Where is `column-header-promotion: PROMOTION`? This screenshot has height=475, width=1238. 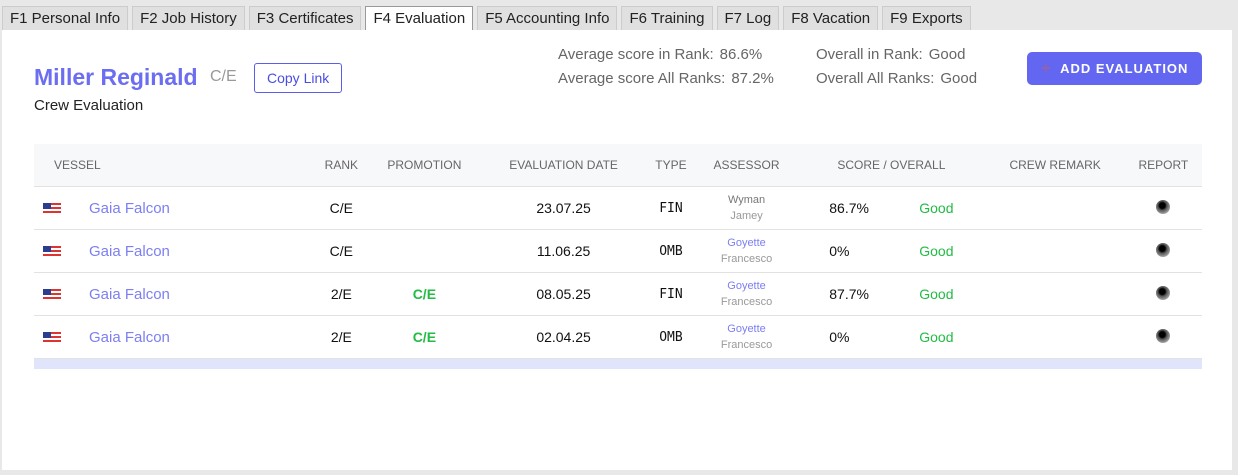 column-header-promotion: PROMOTION is located at coordinates (424, 165).